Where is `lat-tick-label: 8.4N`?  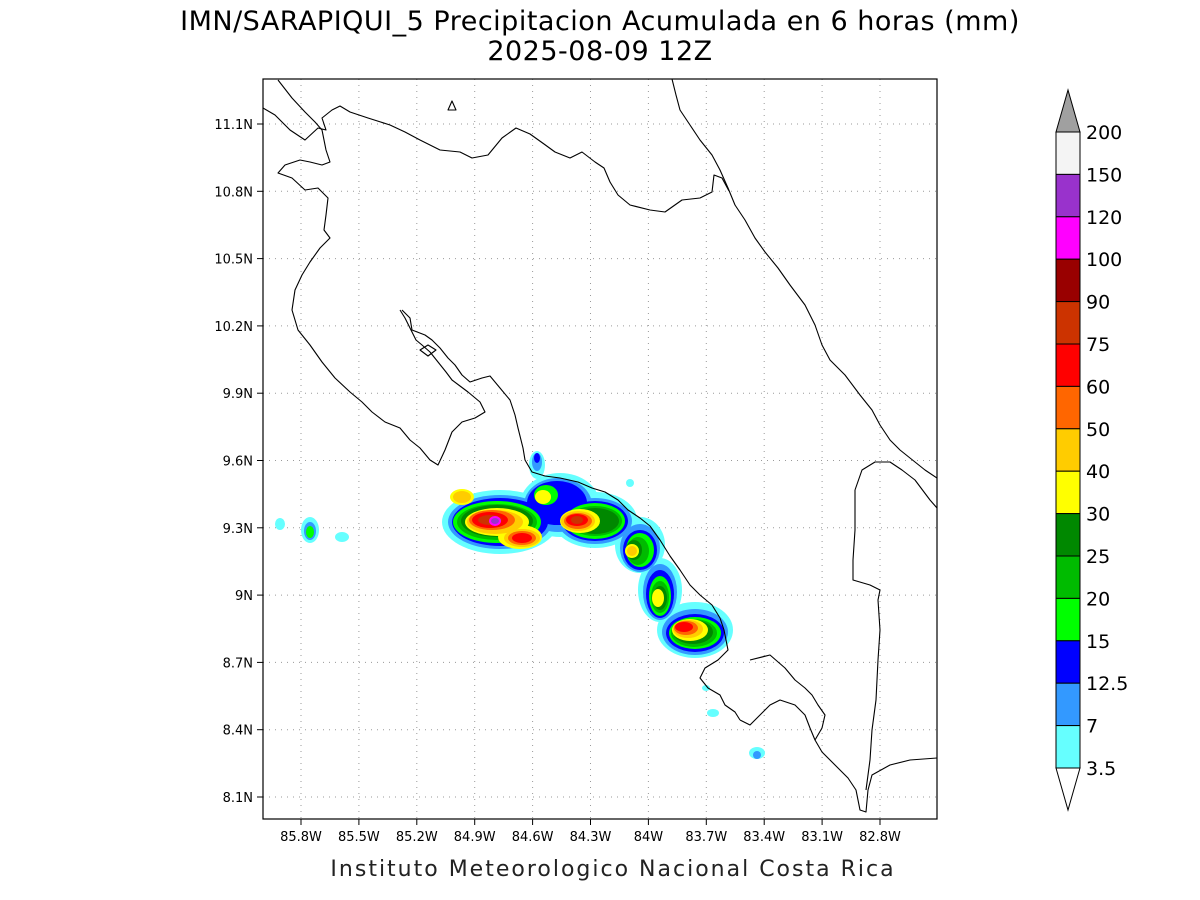
lat-tick-label: 8.4N is located at coordinates (238, 731).